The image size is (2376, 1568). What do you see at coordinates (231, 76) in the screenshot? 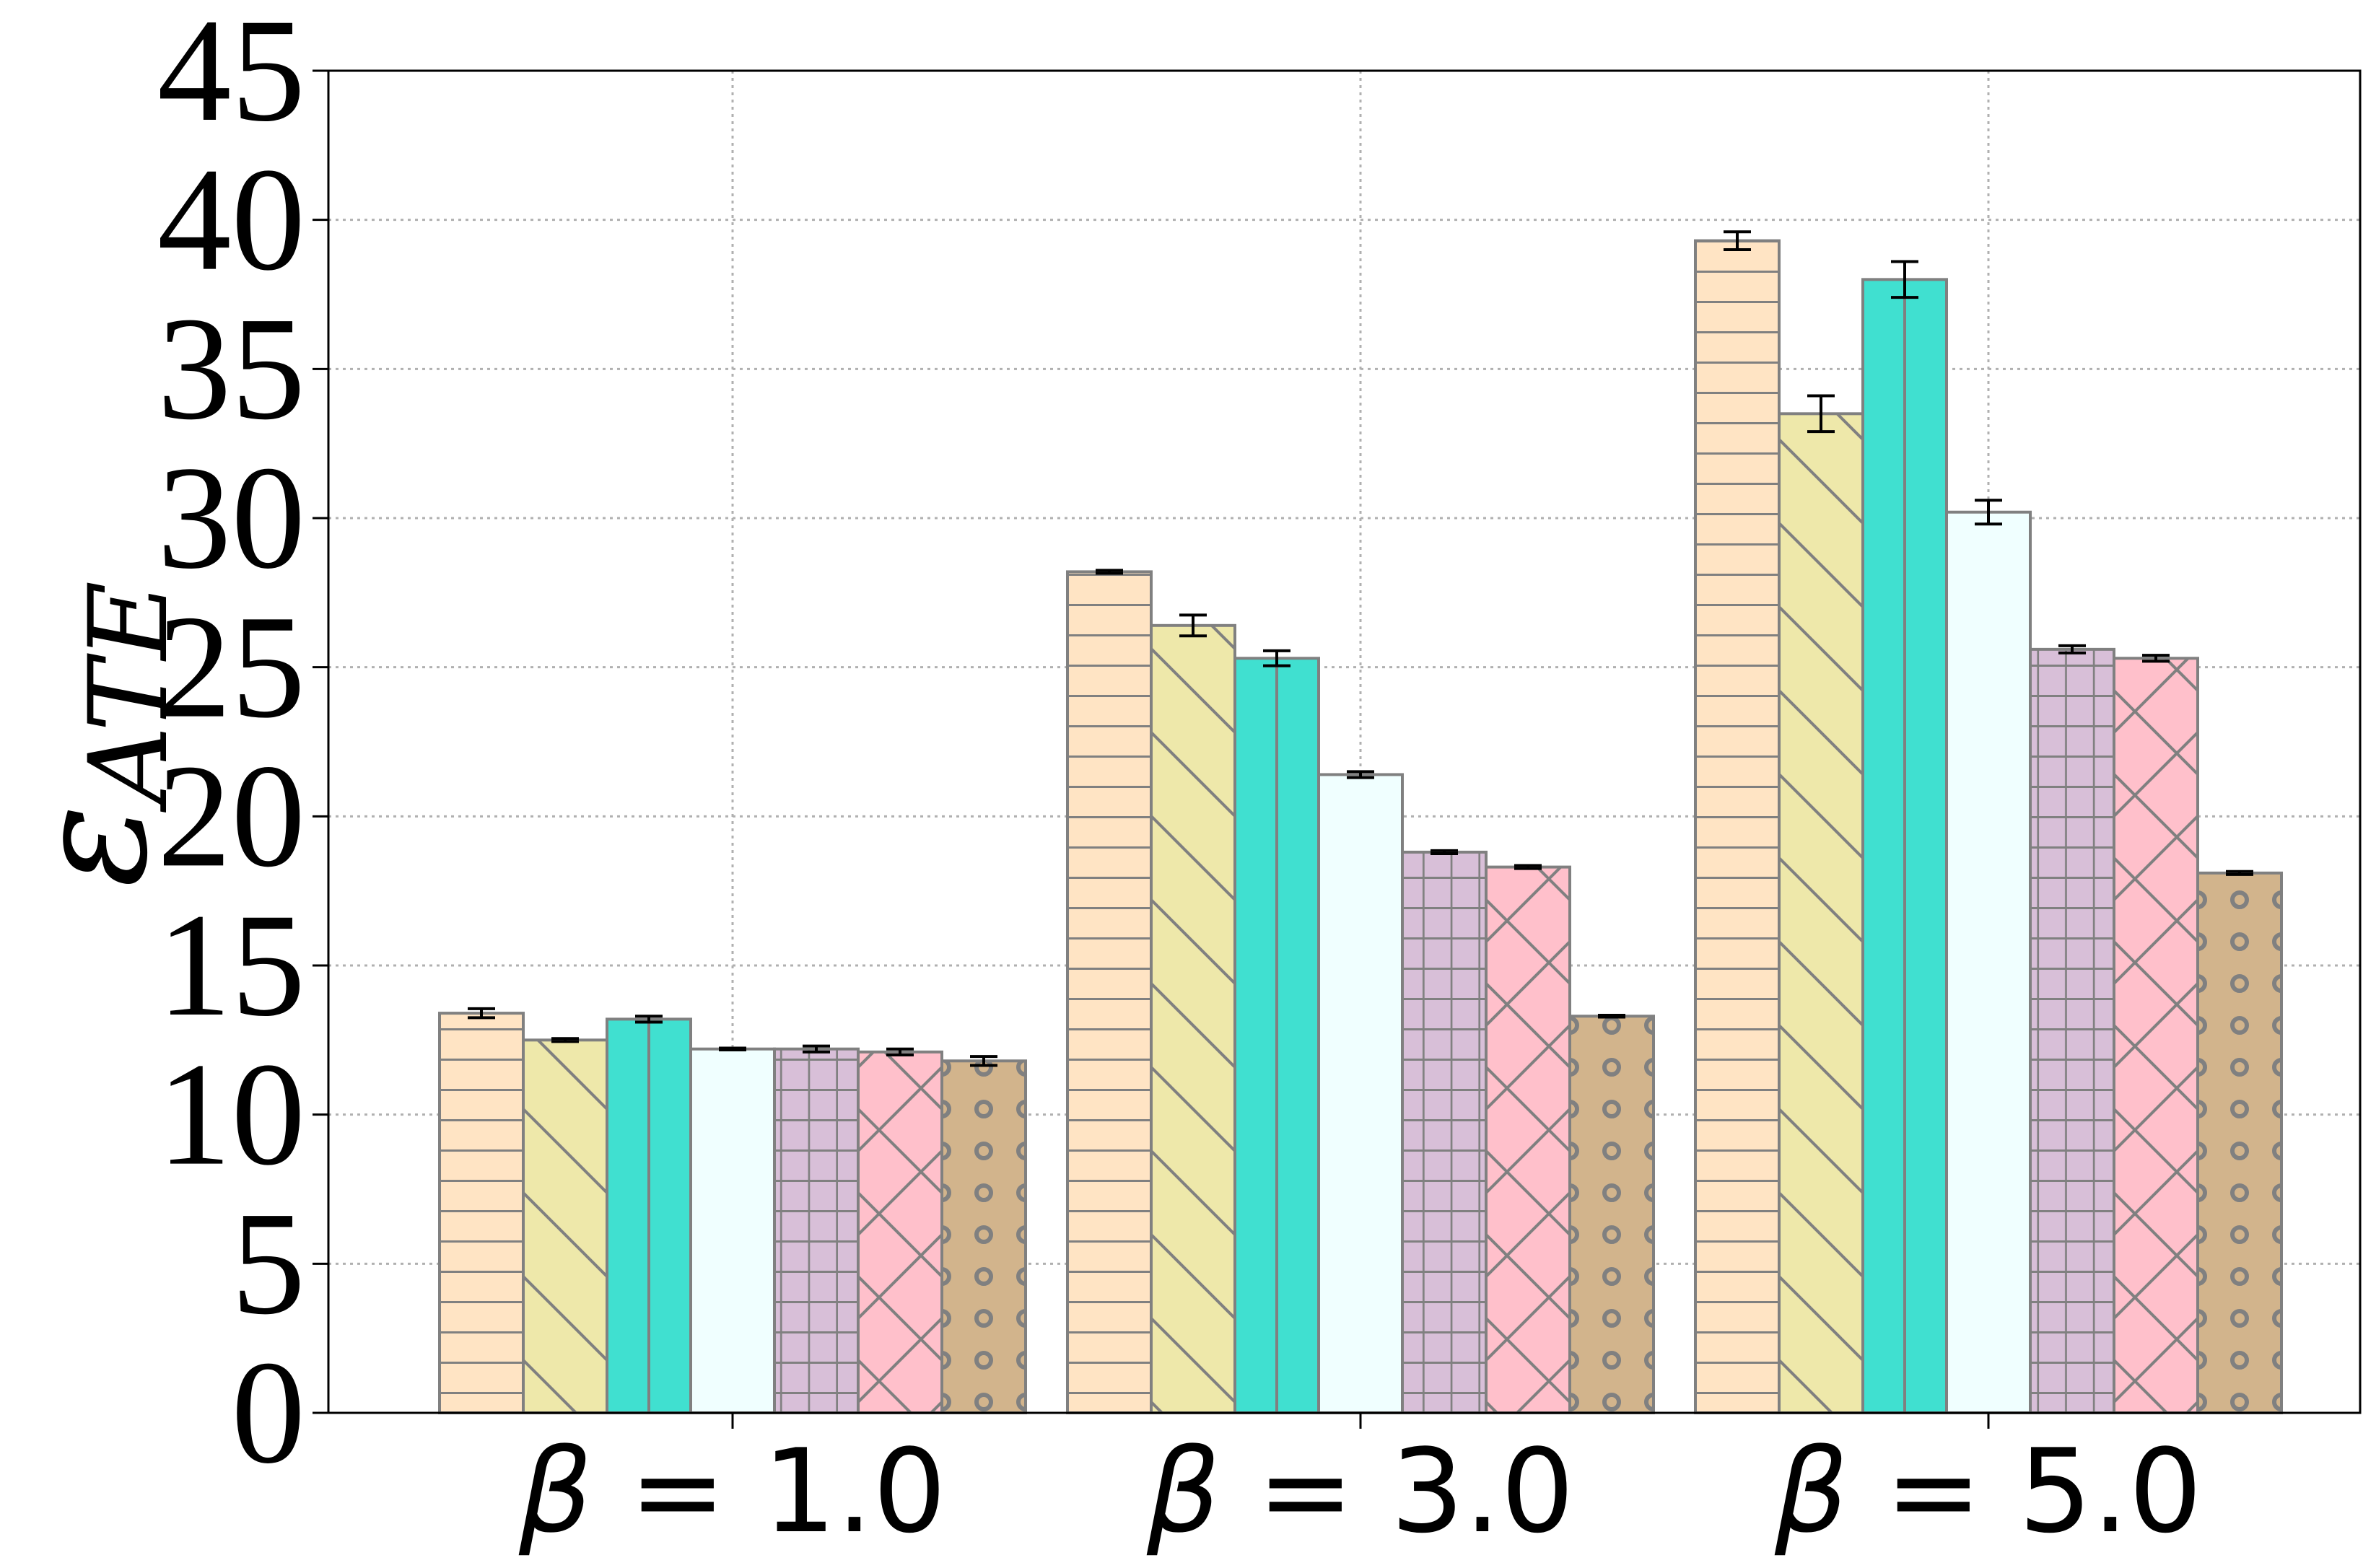
I see `y-tick-label: 45` at bounding box center [231, 76].